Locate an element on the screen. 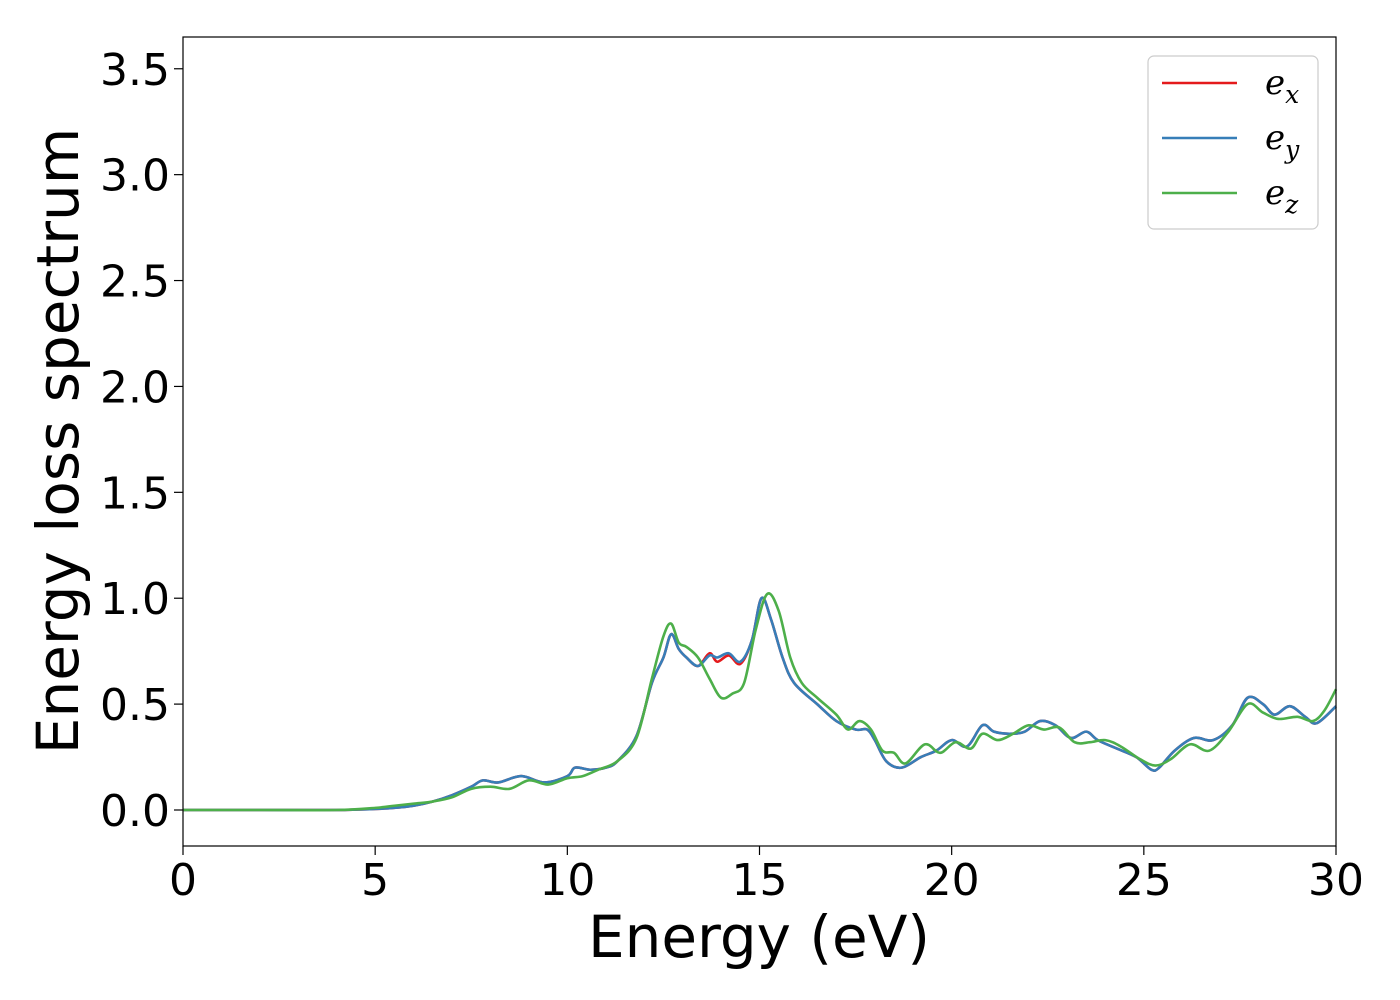 The image size is (1400, 1000). x-tick-label: 25 is located at coordinates (1144, 880).